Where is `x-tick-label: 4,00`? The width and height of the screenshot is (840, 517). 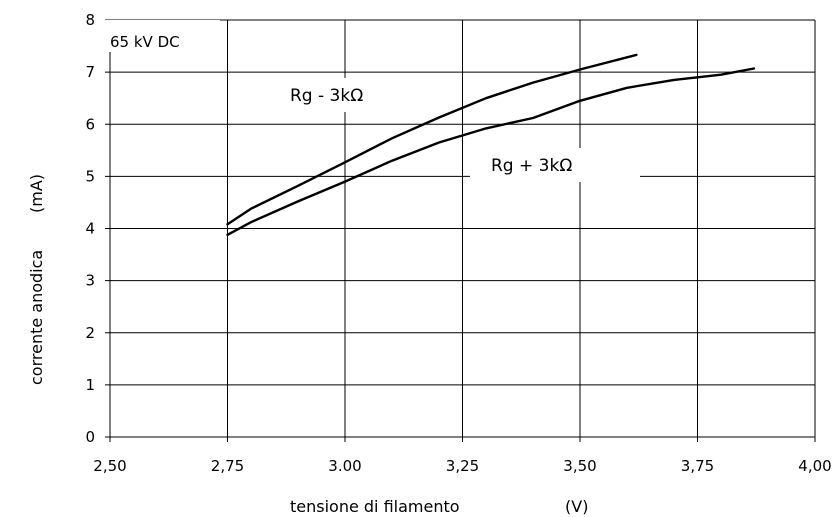 x-tick-label: 4,00 is located at coordinates (814, 466).